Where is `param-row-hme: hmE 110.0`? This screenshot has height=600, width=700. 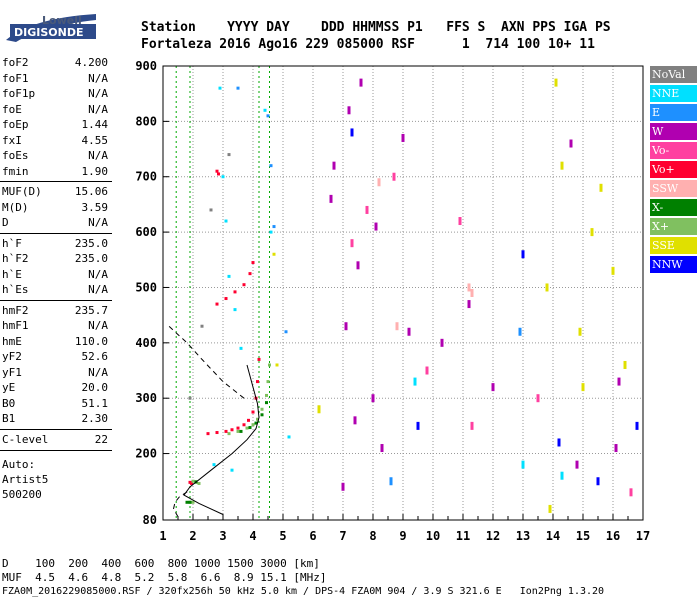
param-row-hme: hmE 110.0 is located at coordinates (55, 342).